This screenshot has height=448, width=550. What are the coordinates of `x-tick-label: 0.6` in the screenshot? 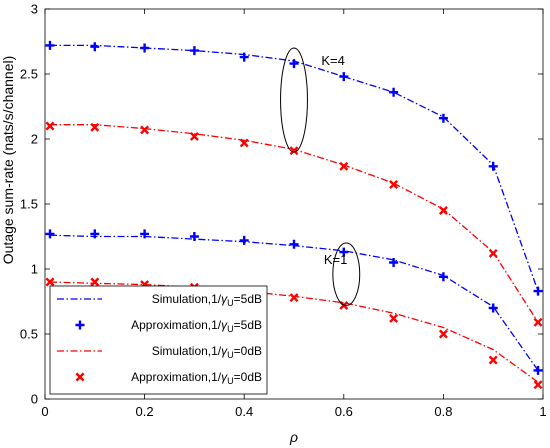 It's located at (344, 411).